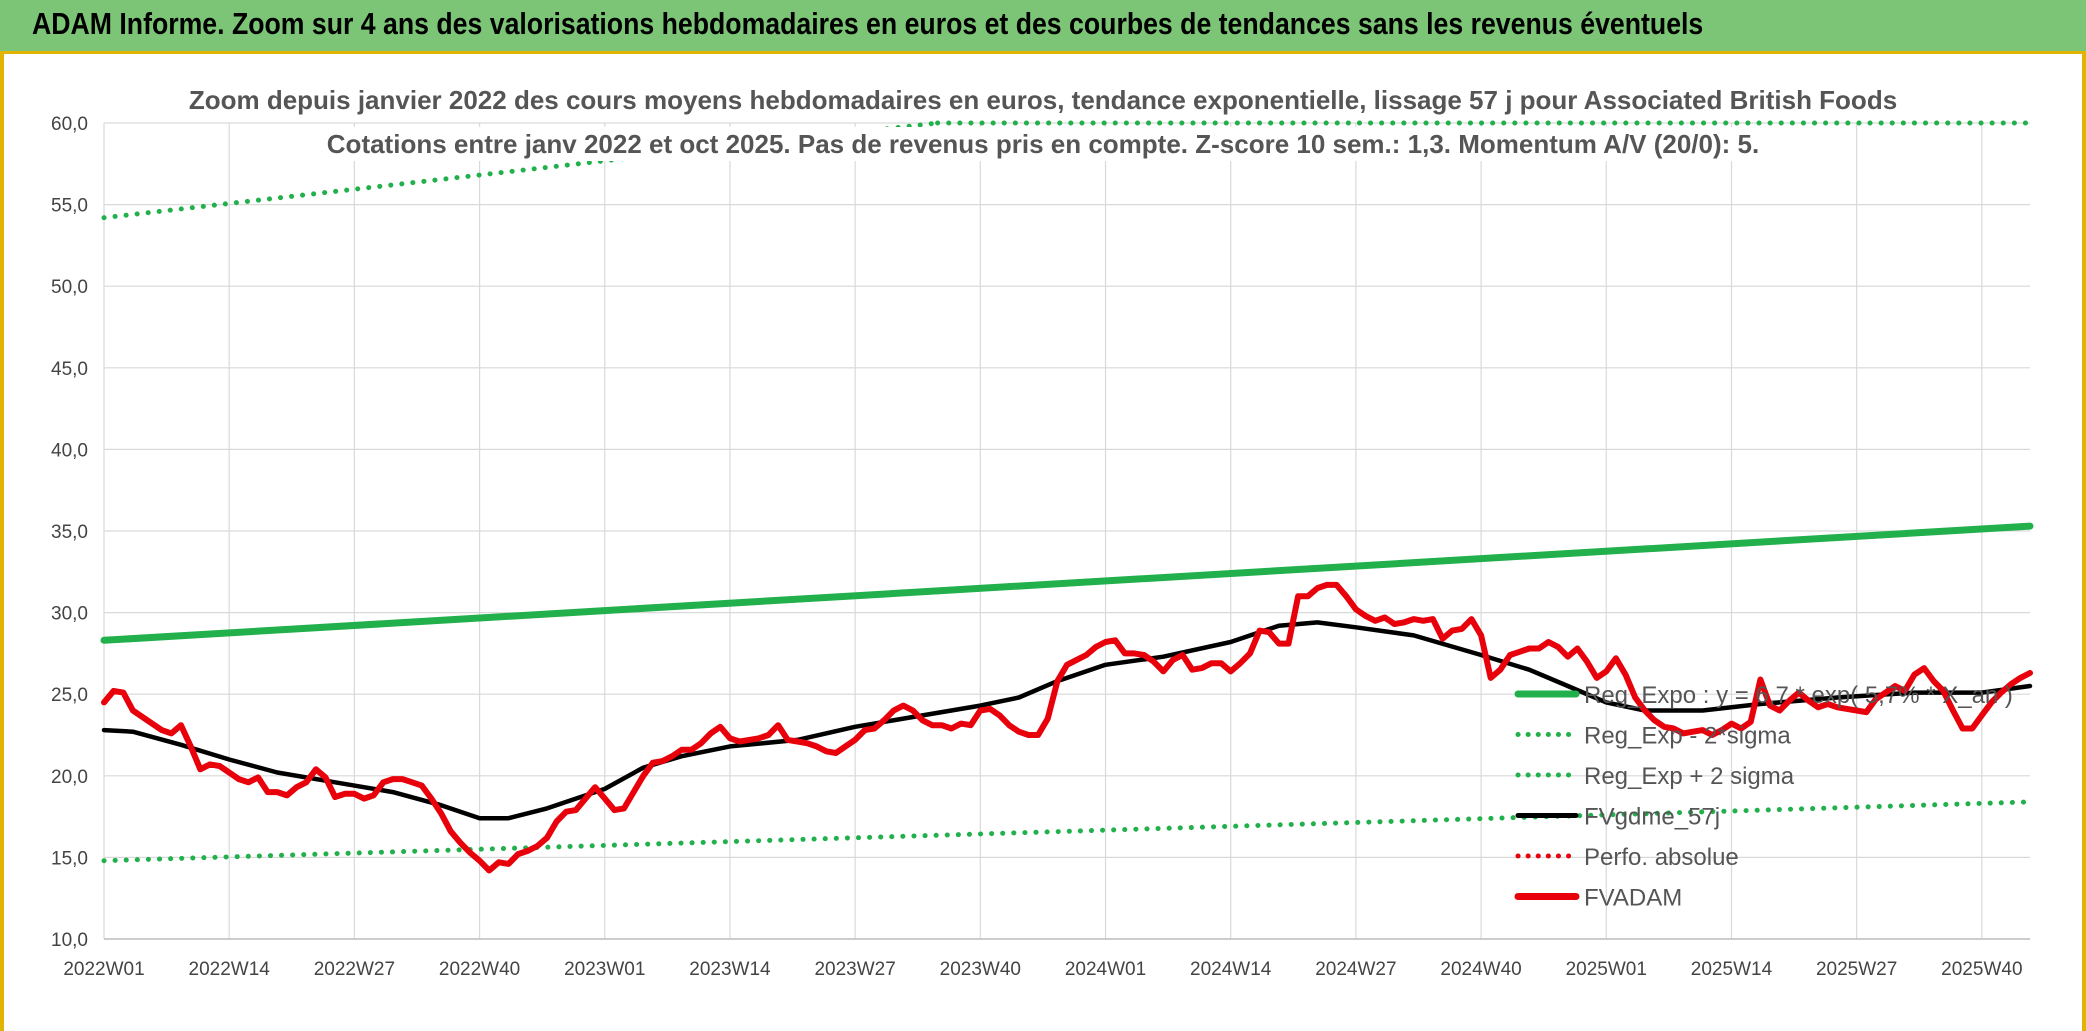  What do you see at coordinates (1067, 831) in the screenshot?
I see `reg-minus-2sigma-line` at bounding box center [1067, 831].